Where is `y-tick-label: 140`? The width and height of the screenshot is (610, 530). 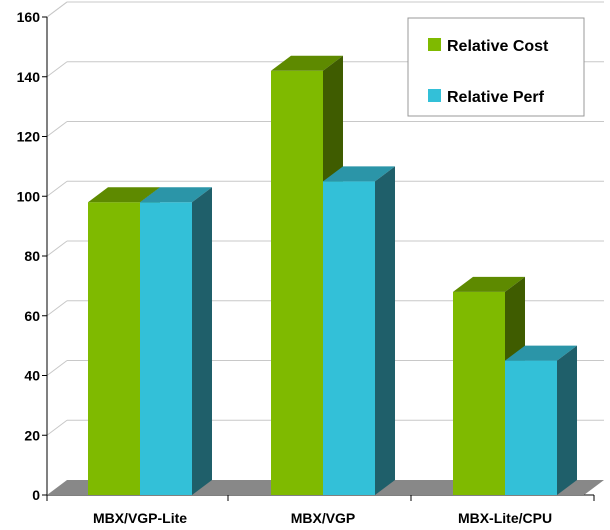 y-tick-label: 140 is located at coordinates (29, 77).